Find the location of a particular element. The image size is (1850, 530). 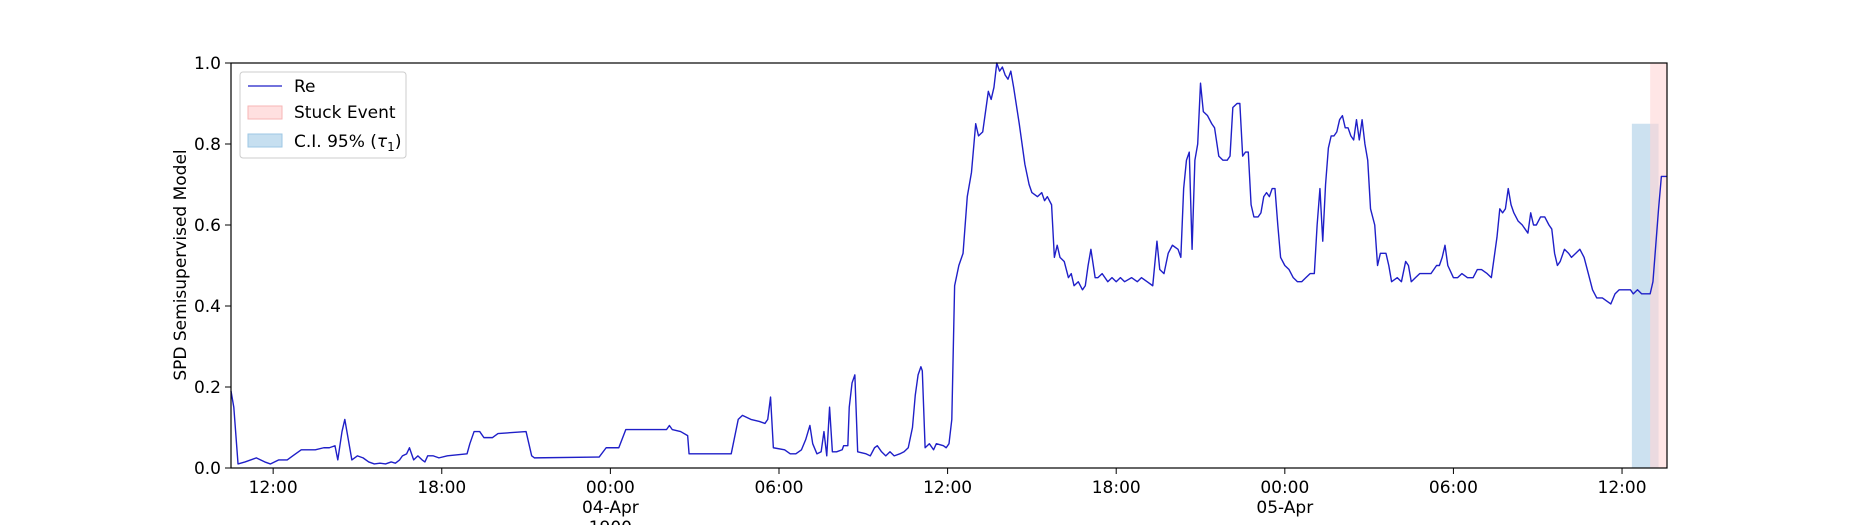

y-tick-label: 0.2 is located at coordinates (207, 388).